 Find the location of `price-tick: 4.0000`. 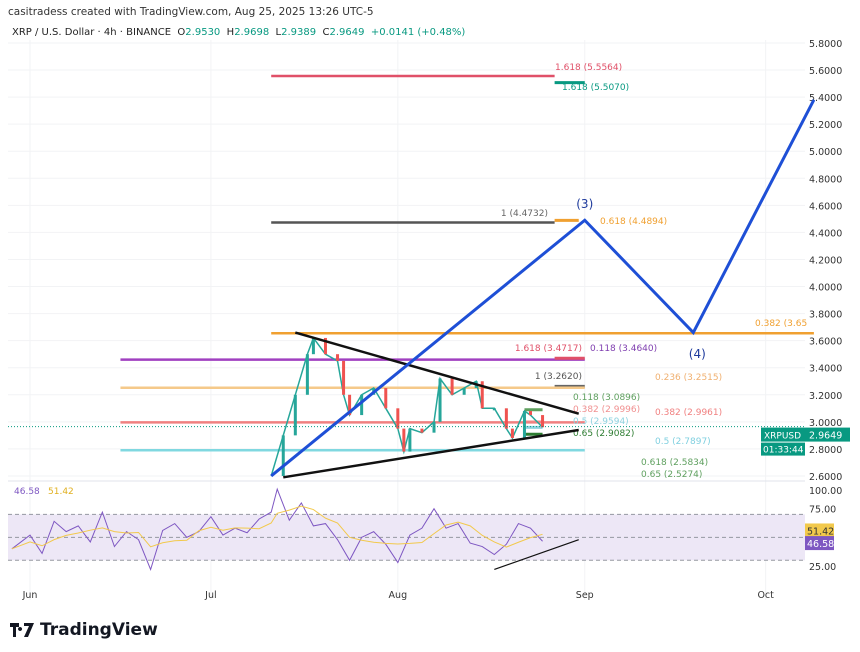

price-tick: 4.0000 is located at coordinates (825, 288).